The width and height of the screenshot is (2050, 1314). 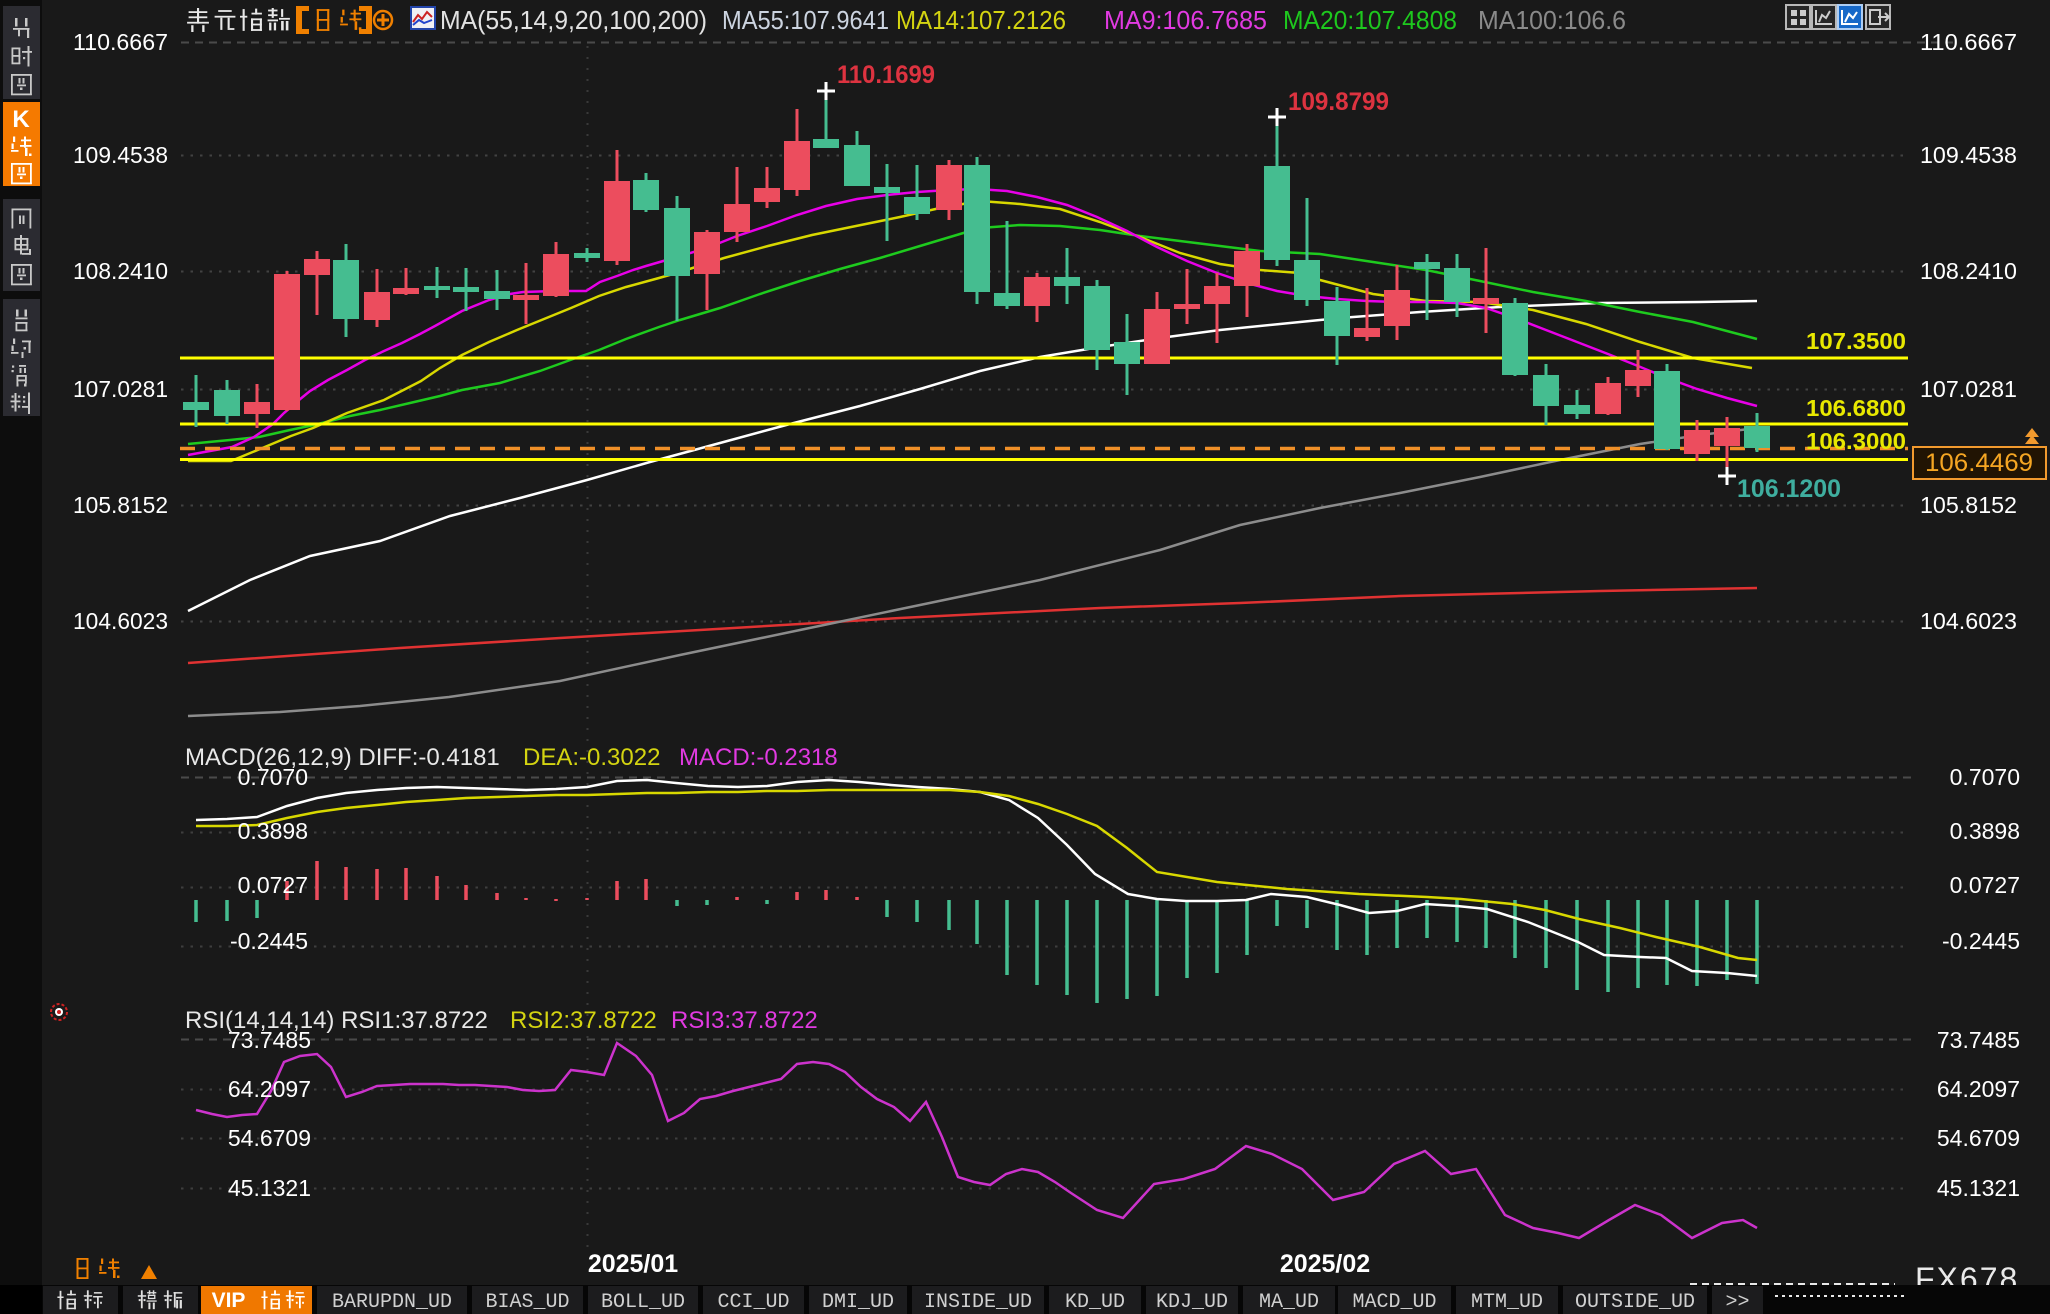 I want to click on svg-text: RSI(14,14,14) RSI1:37.8722, so click(x=336, y=1020).